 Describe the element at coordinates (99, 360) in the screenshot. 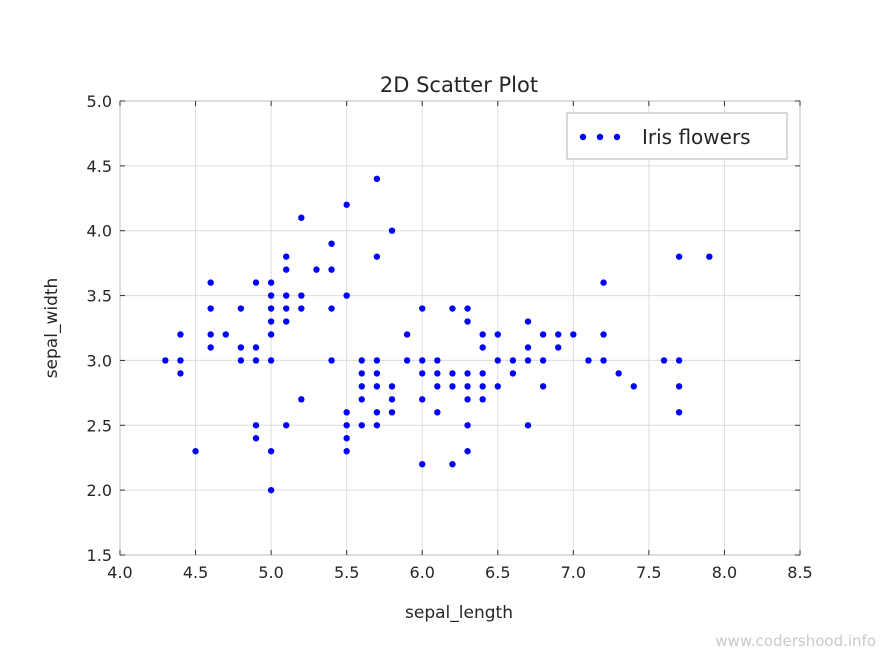

I see `y-tick-label: 3.0` at that location.